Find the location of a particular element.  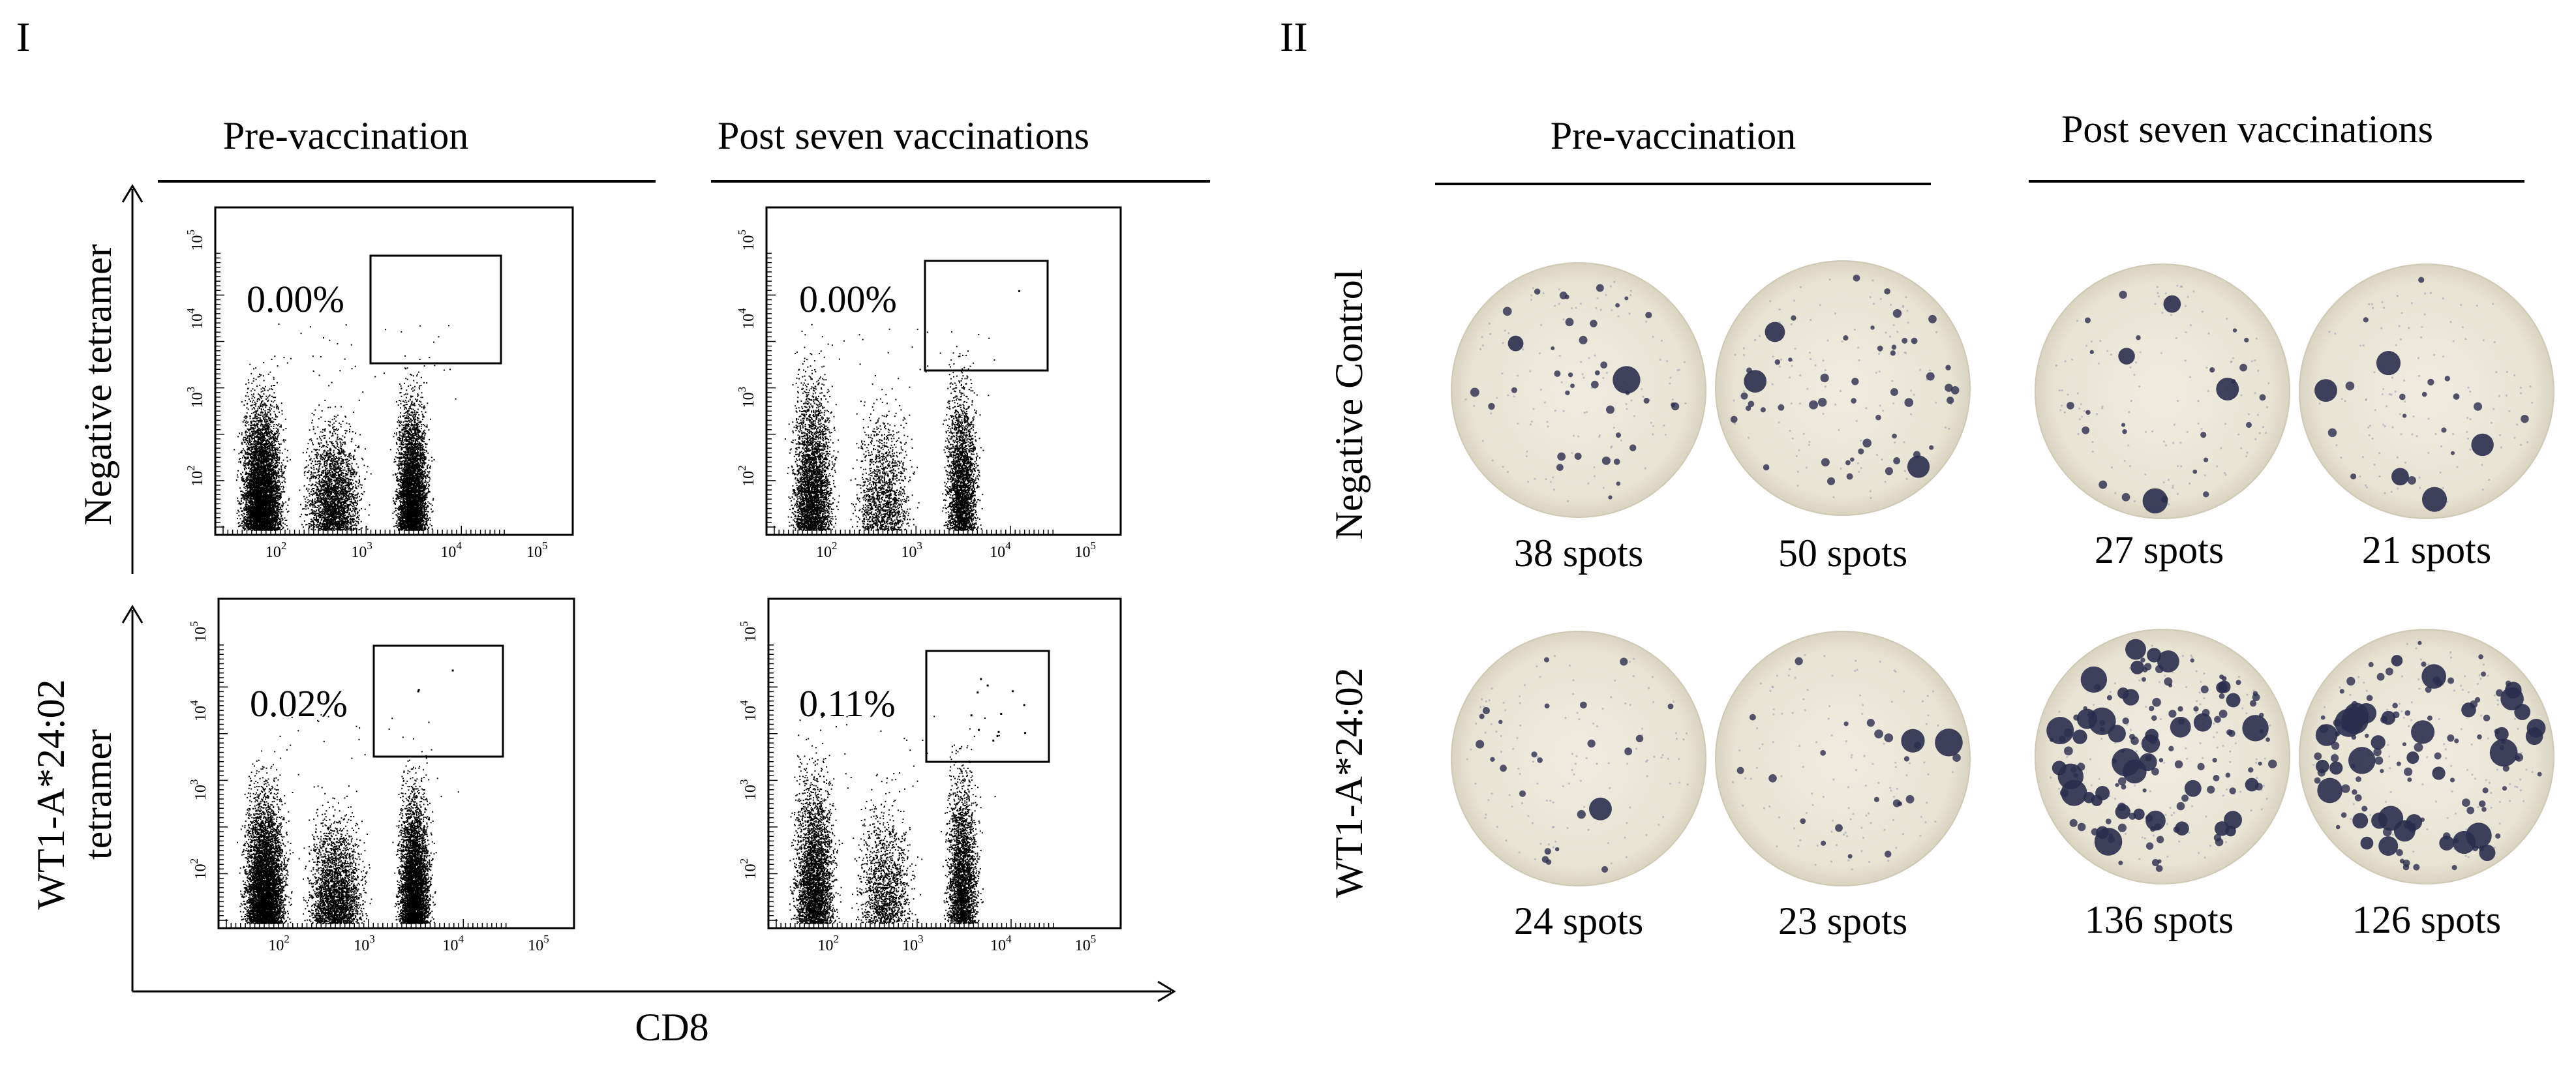

panel-I-header-pre: Pre-vaccination is located at coordinates (346, 136).